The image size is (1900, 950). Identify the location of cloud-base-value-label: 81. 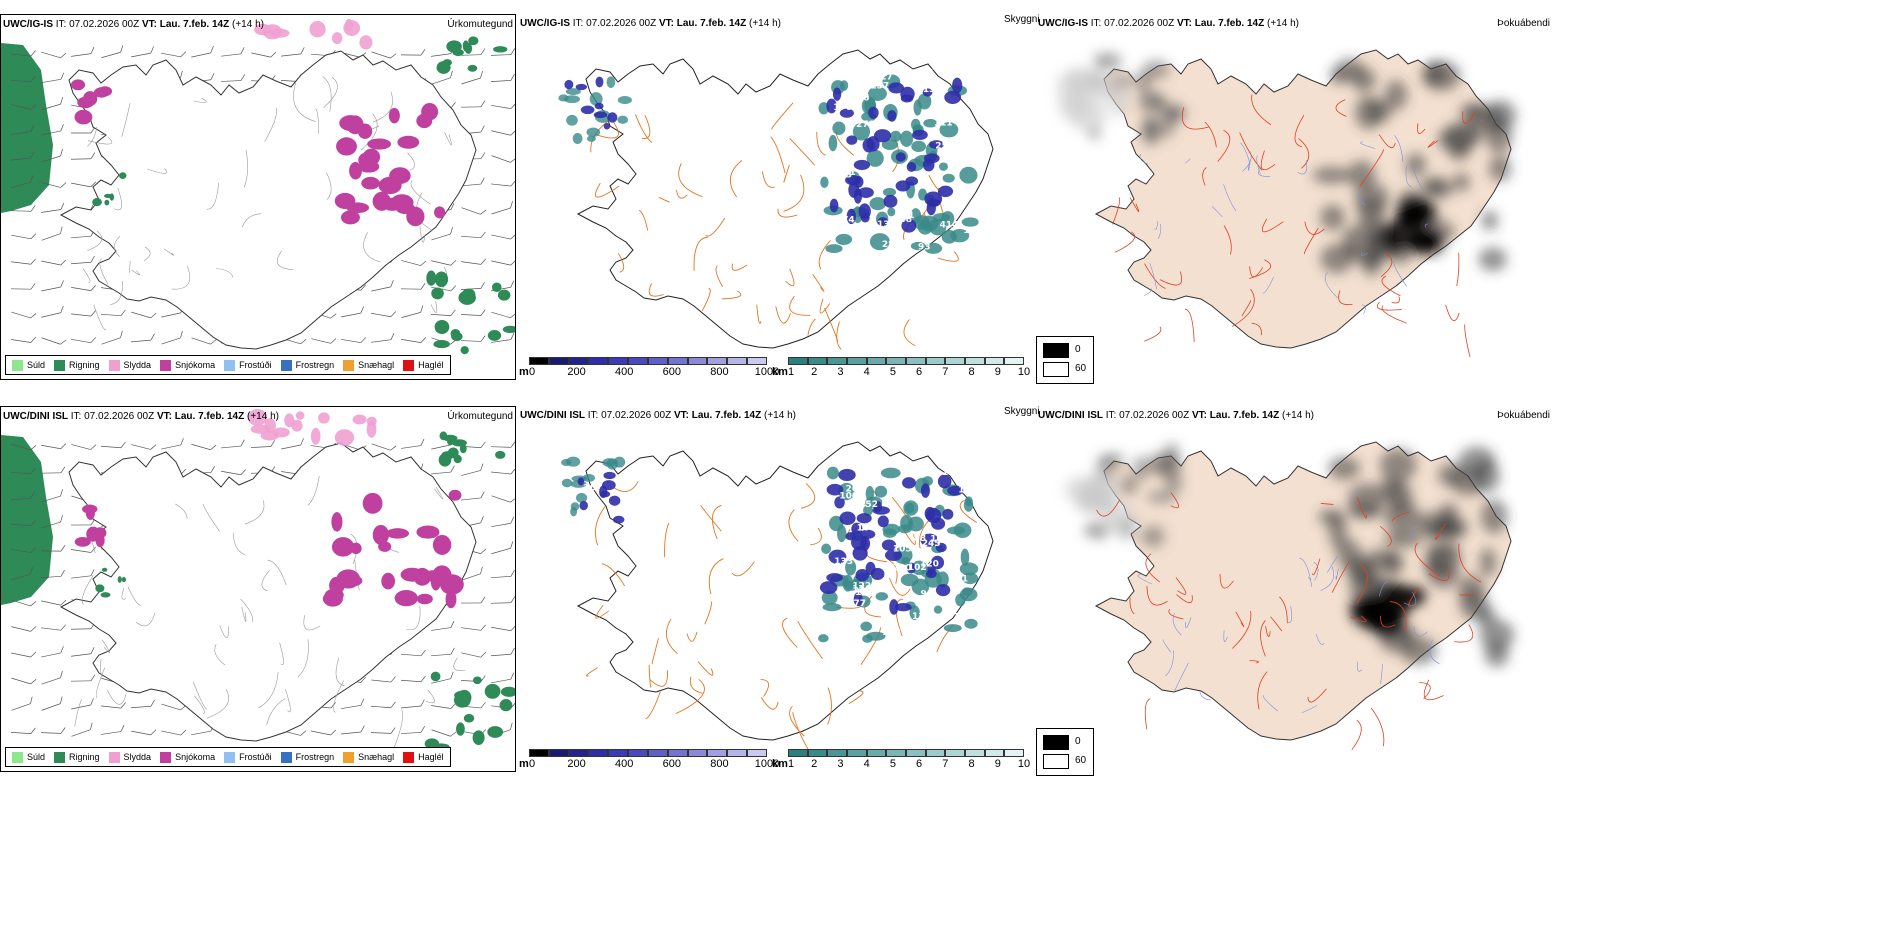
(687, 110).